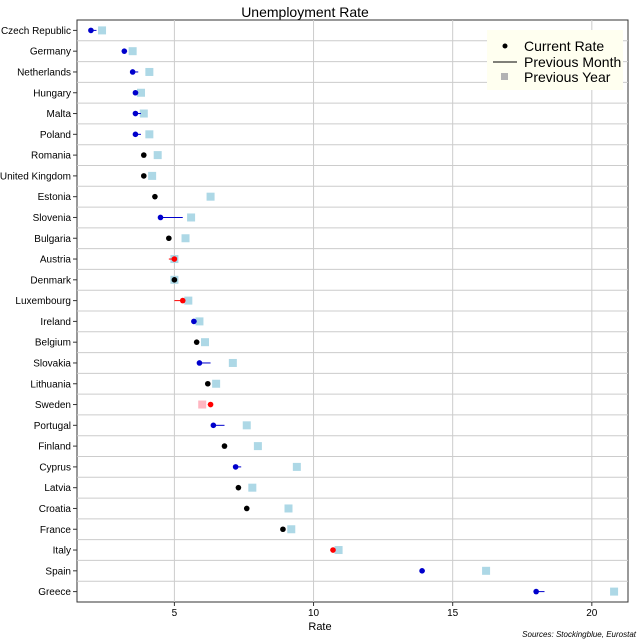 This screenshot has width=640, height=640. What do you see at coordinates (579, 634) in the screenshot?
I see `source-note: Sources: Stockingblue, Eurostat` at bounding box center [579, 634].